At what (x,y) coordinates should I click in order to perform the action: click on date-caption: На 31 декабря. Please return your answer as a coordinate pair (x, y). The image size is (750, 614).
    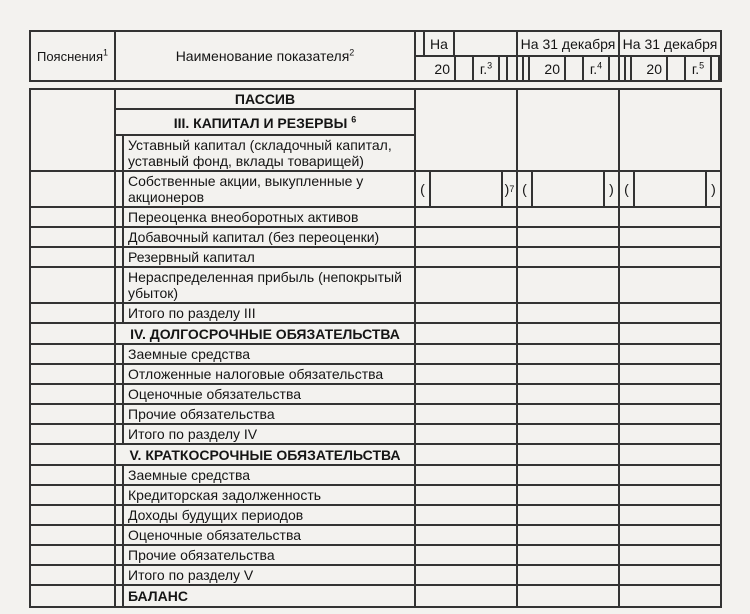
    Looking at the image, I should click on (568, 43).